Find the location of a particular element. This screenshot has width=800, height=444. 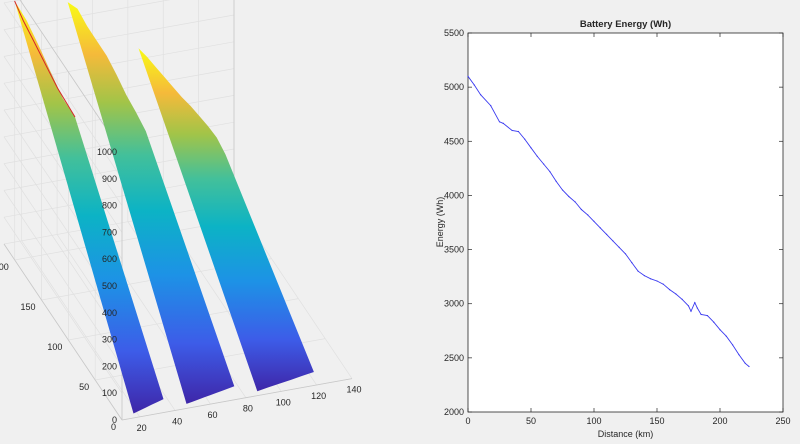

y-tick-label: 5000 is located at coordinates (454, 87).